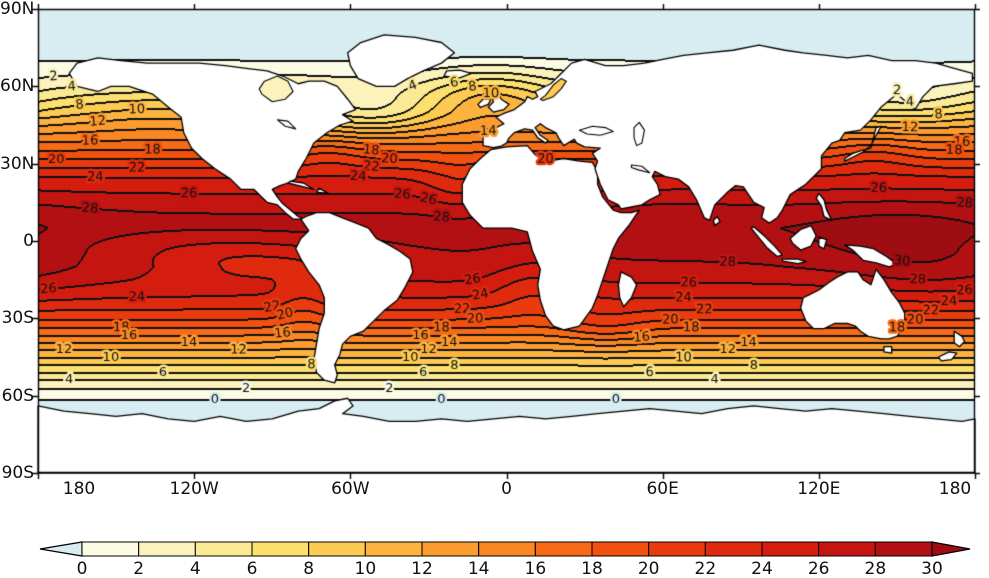 This screenshot has height=578, width=989. What do you see at coordinates (195, 568) in the screenshot?
I see `colorbar-tick-label-4: 4` at bounding box center [195, 568].